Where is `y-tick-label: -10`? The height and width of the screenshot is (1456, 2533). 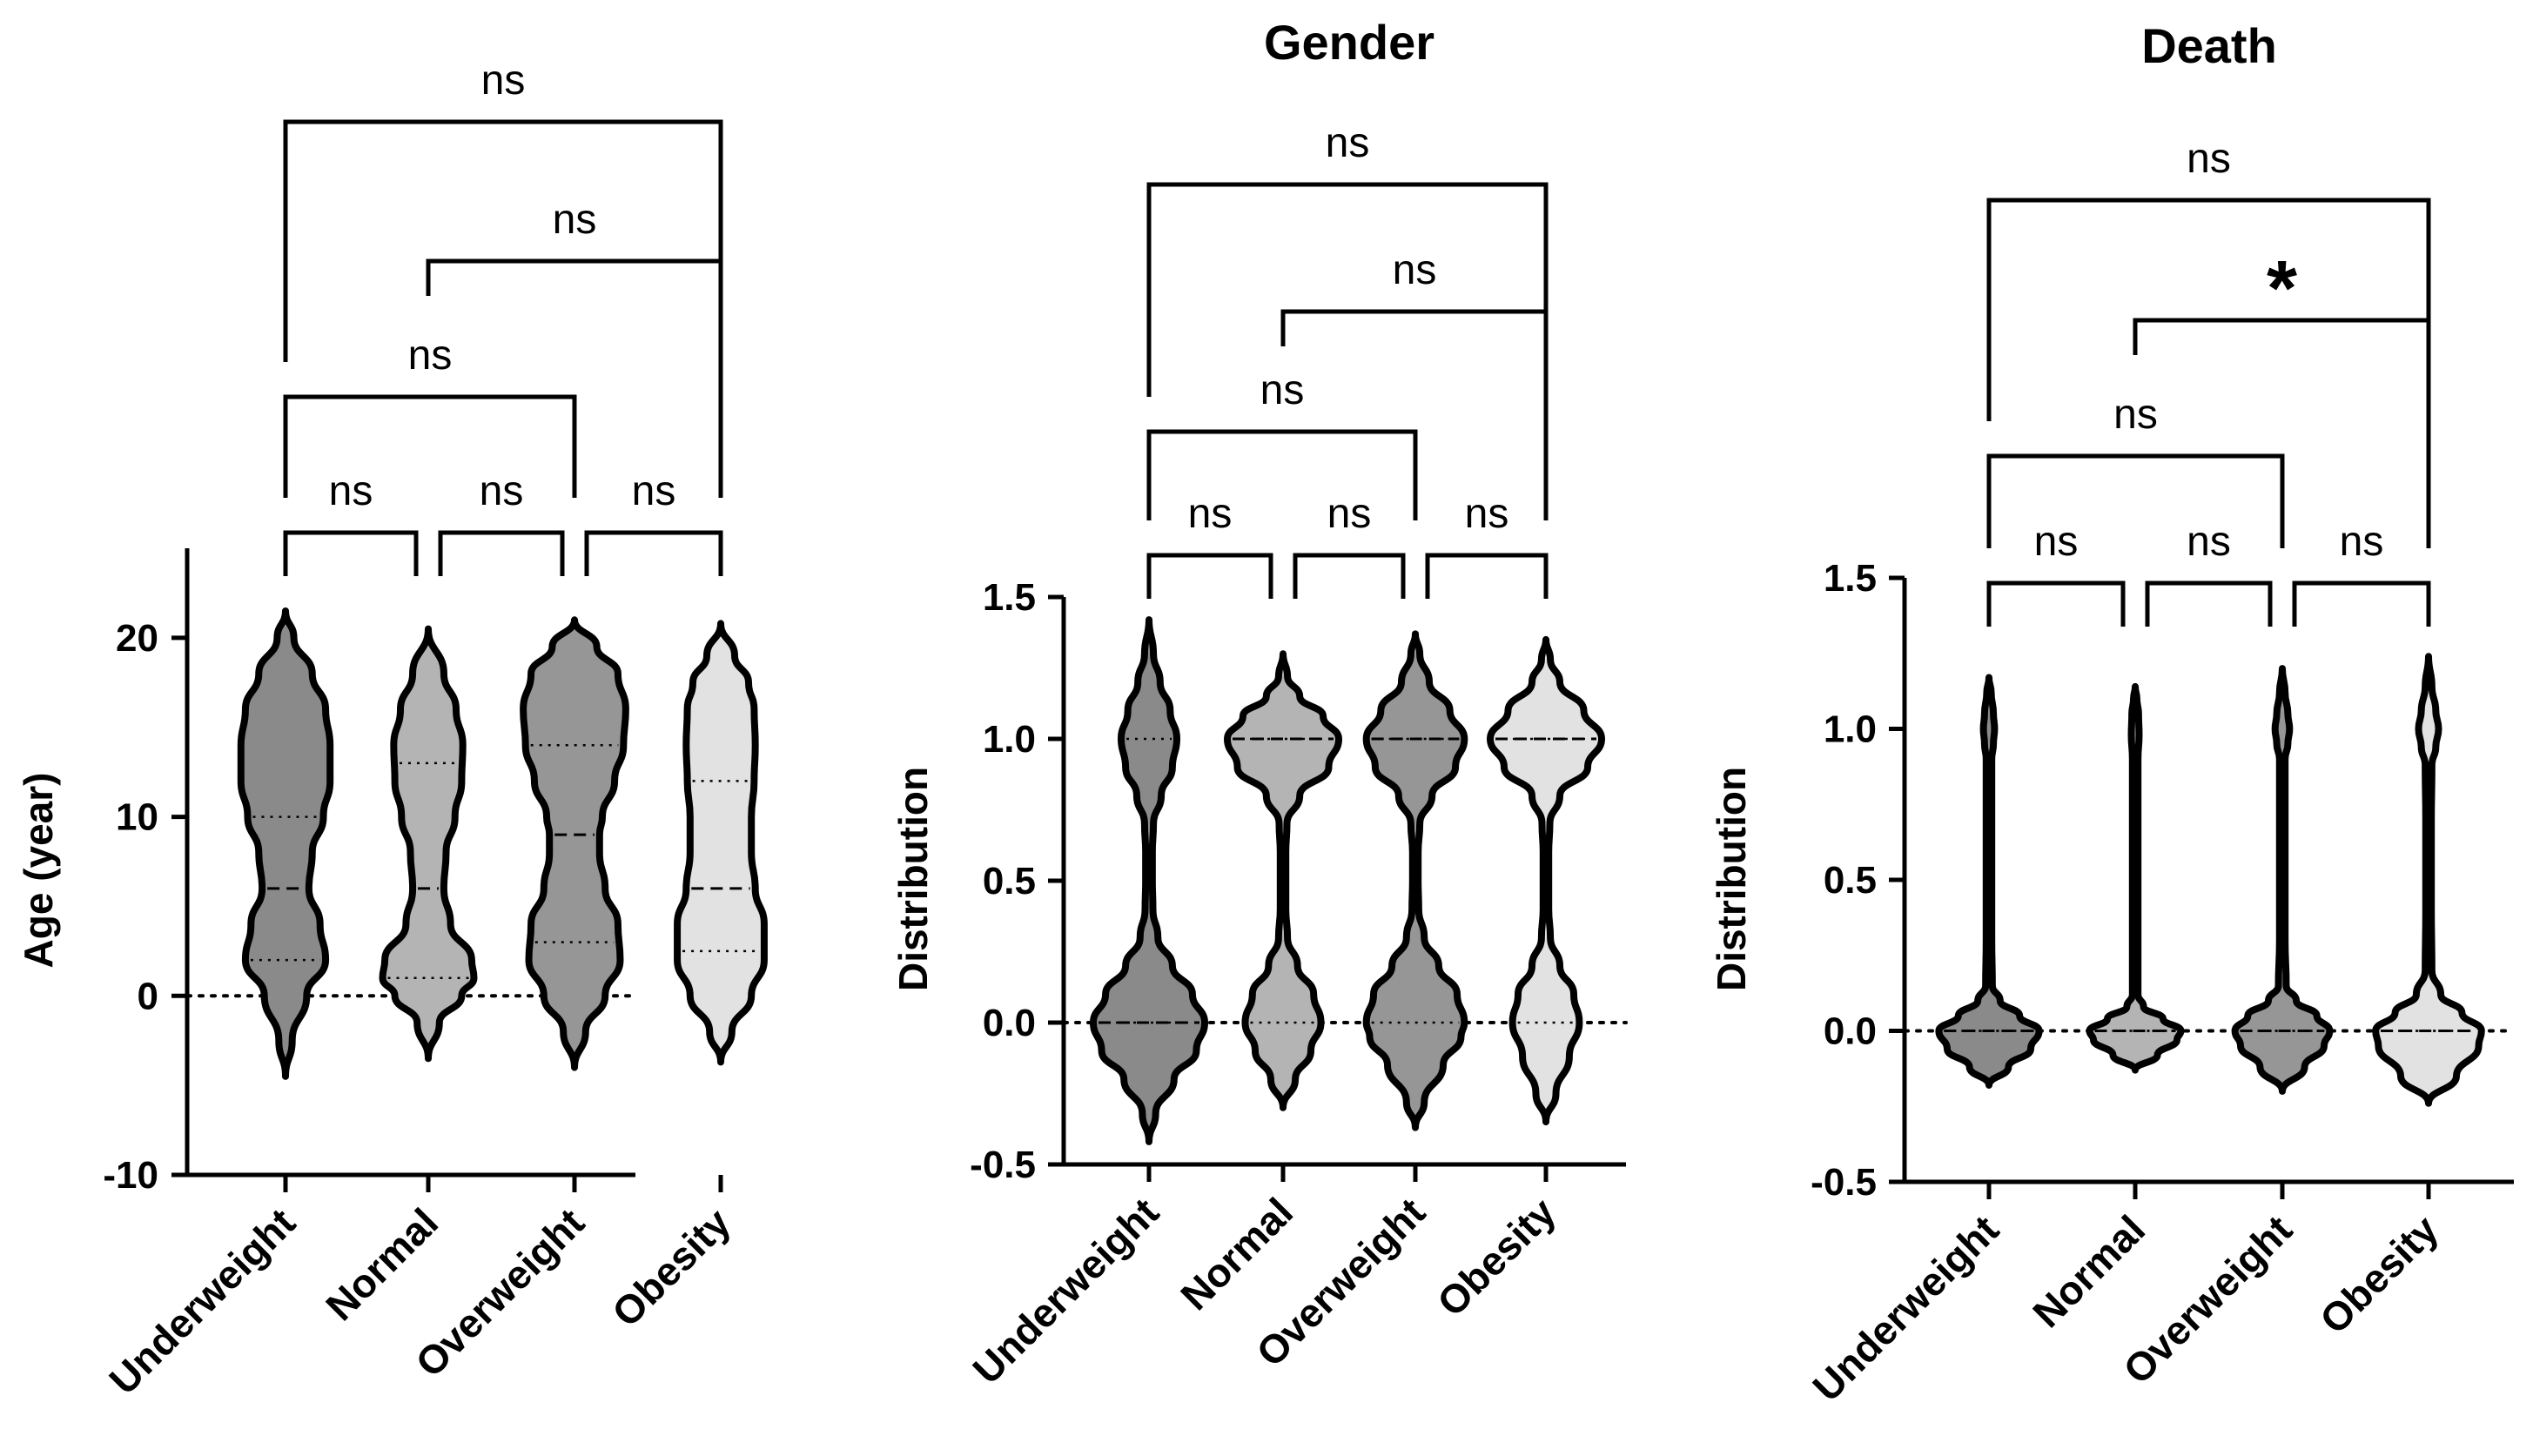
y-tick-label: -10 is located at coordinates (130, 1175).